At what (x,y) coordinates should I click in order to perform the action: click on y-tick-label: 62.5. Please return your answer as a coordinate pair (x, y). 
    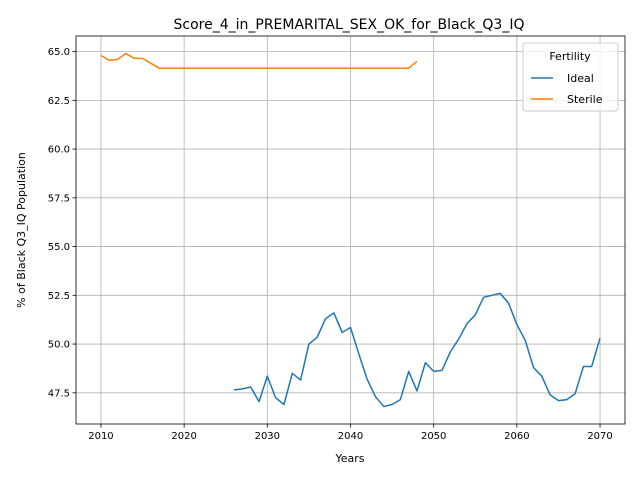
    Looking at the image, I should click on (59, 101).